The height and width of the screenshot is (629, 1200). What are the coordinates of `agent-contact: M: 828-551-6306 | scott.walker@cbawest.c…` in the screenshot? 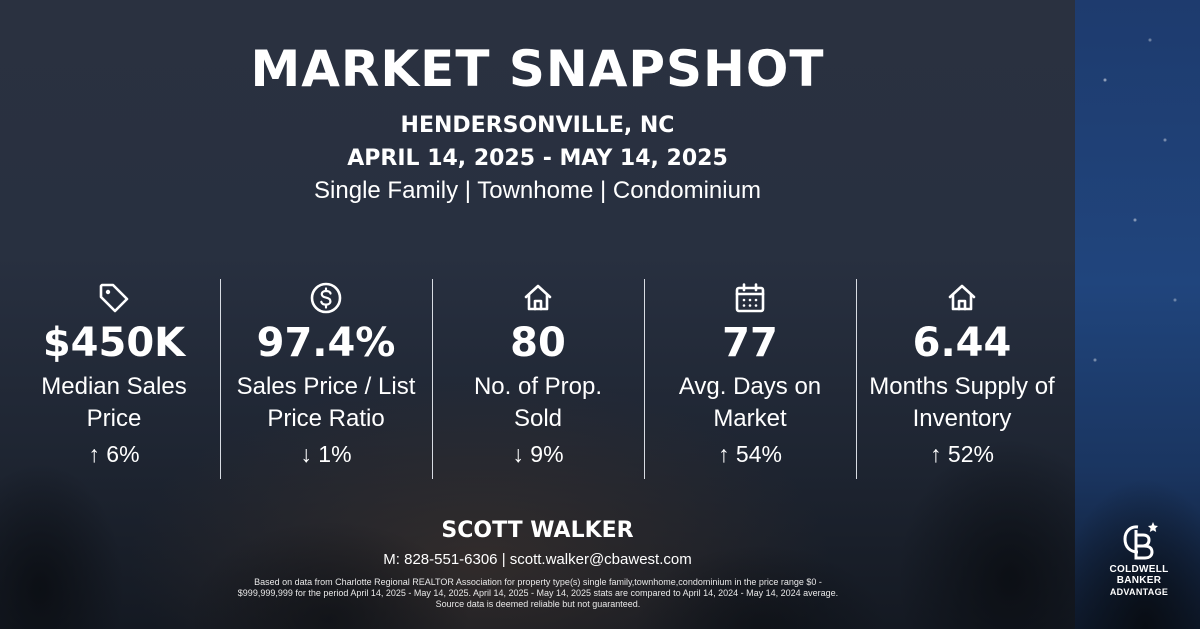 It's located at (537, 559).